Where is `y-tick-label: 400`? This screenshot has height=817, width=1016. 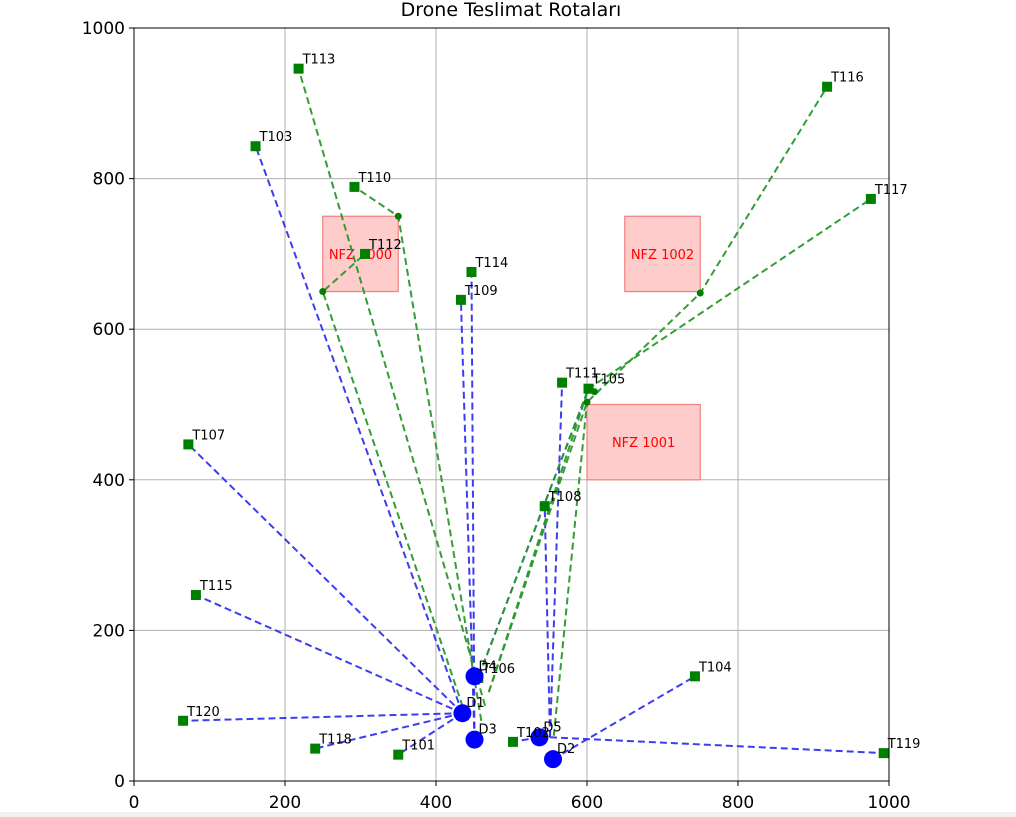
y-tick-label: 400 is located at coordinates (109, 481).